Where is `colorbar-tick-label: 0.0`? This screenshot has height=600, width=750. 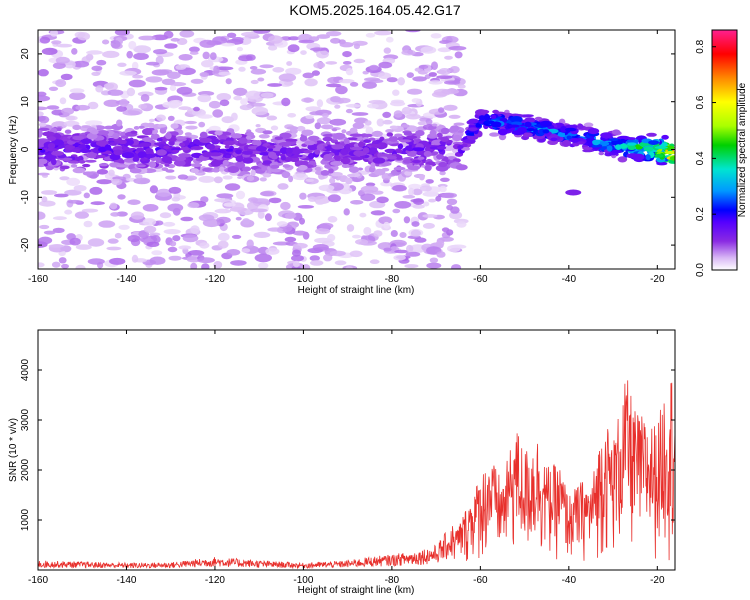
colorbar-tick-label: 0.0 is located at coordinates (700, 270).